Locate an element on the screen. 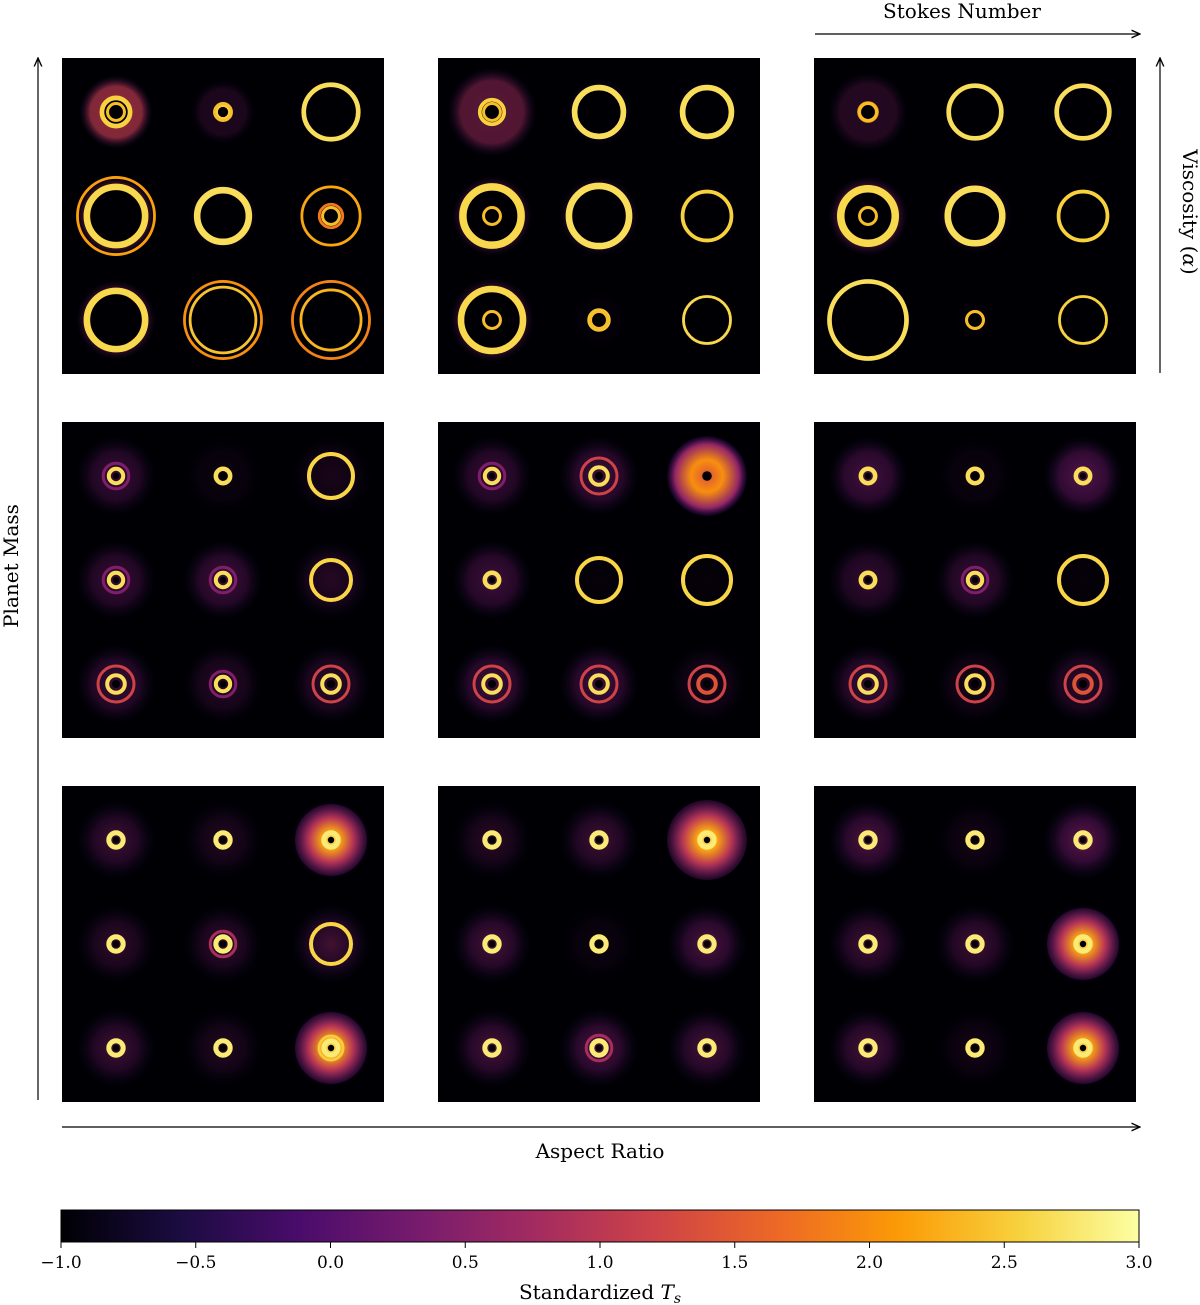 Image resolution: width=1200 pixels, height=1305 pixels. aspect-ratio-axis-label: Aspect Ratio is located at coordinates (600, 1151).